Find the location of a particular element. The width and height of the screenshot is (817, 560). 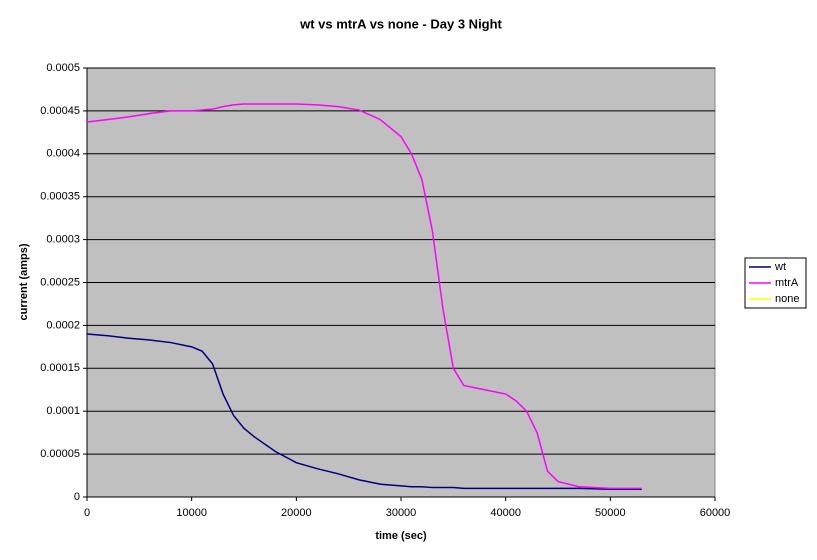

x-tick-label: 50000 is located at coordinates (610, 513).